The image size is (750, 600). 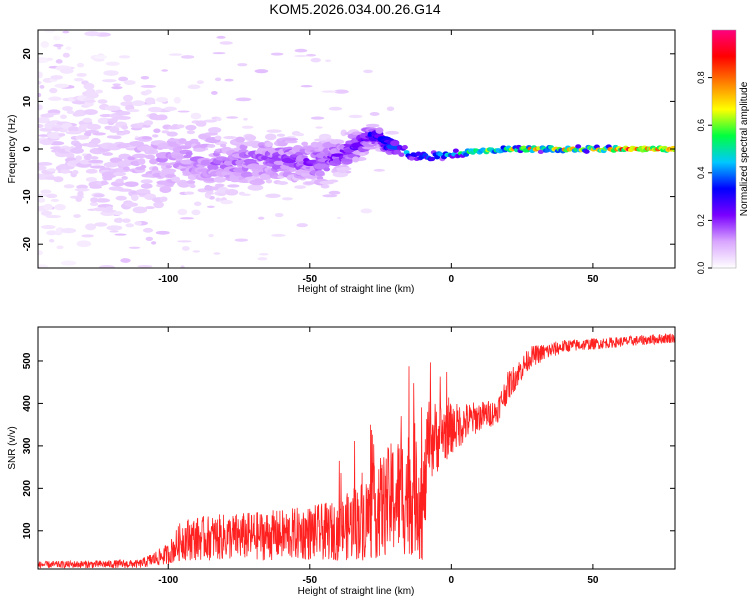 I want to click on spectrogram-x-tick-label: 50, so click(x=593, y=279).